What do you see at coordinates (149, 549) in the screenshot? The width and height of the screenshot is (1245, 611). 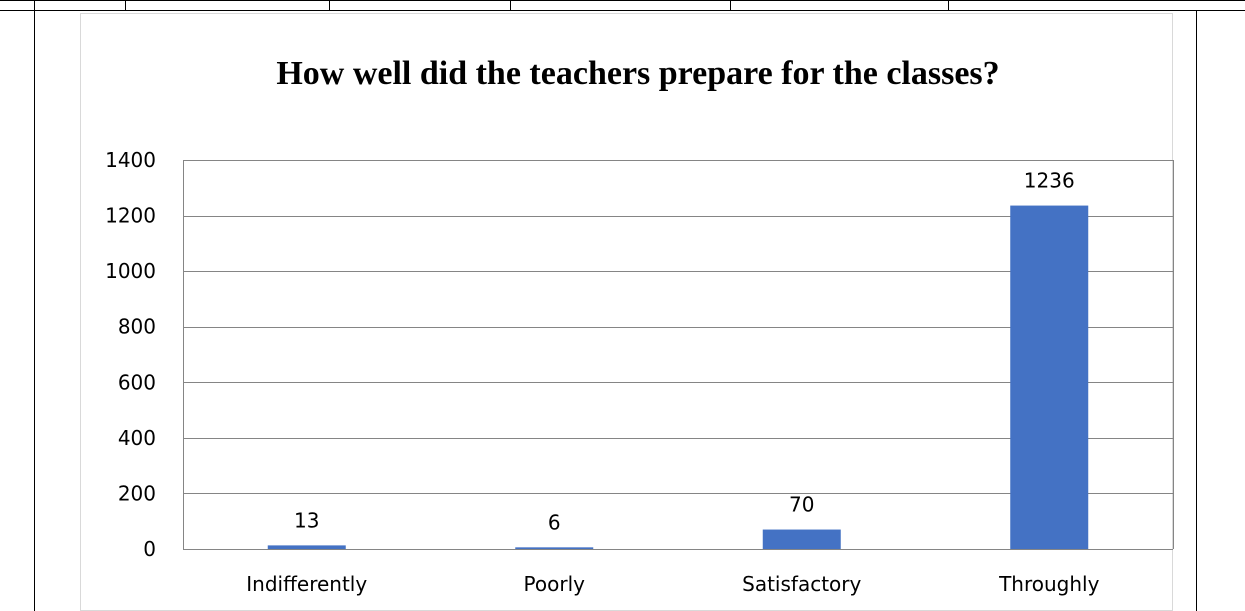 I see `y-tick-label: 0` at bounding box center [149, 549].